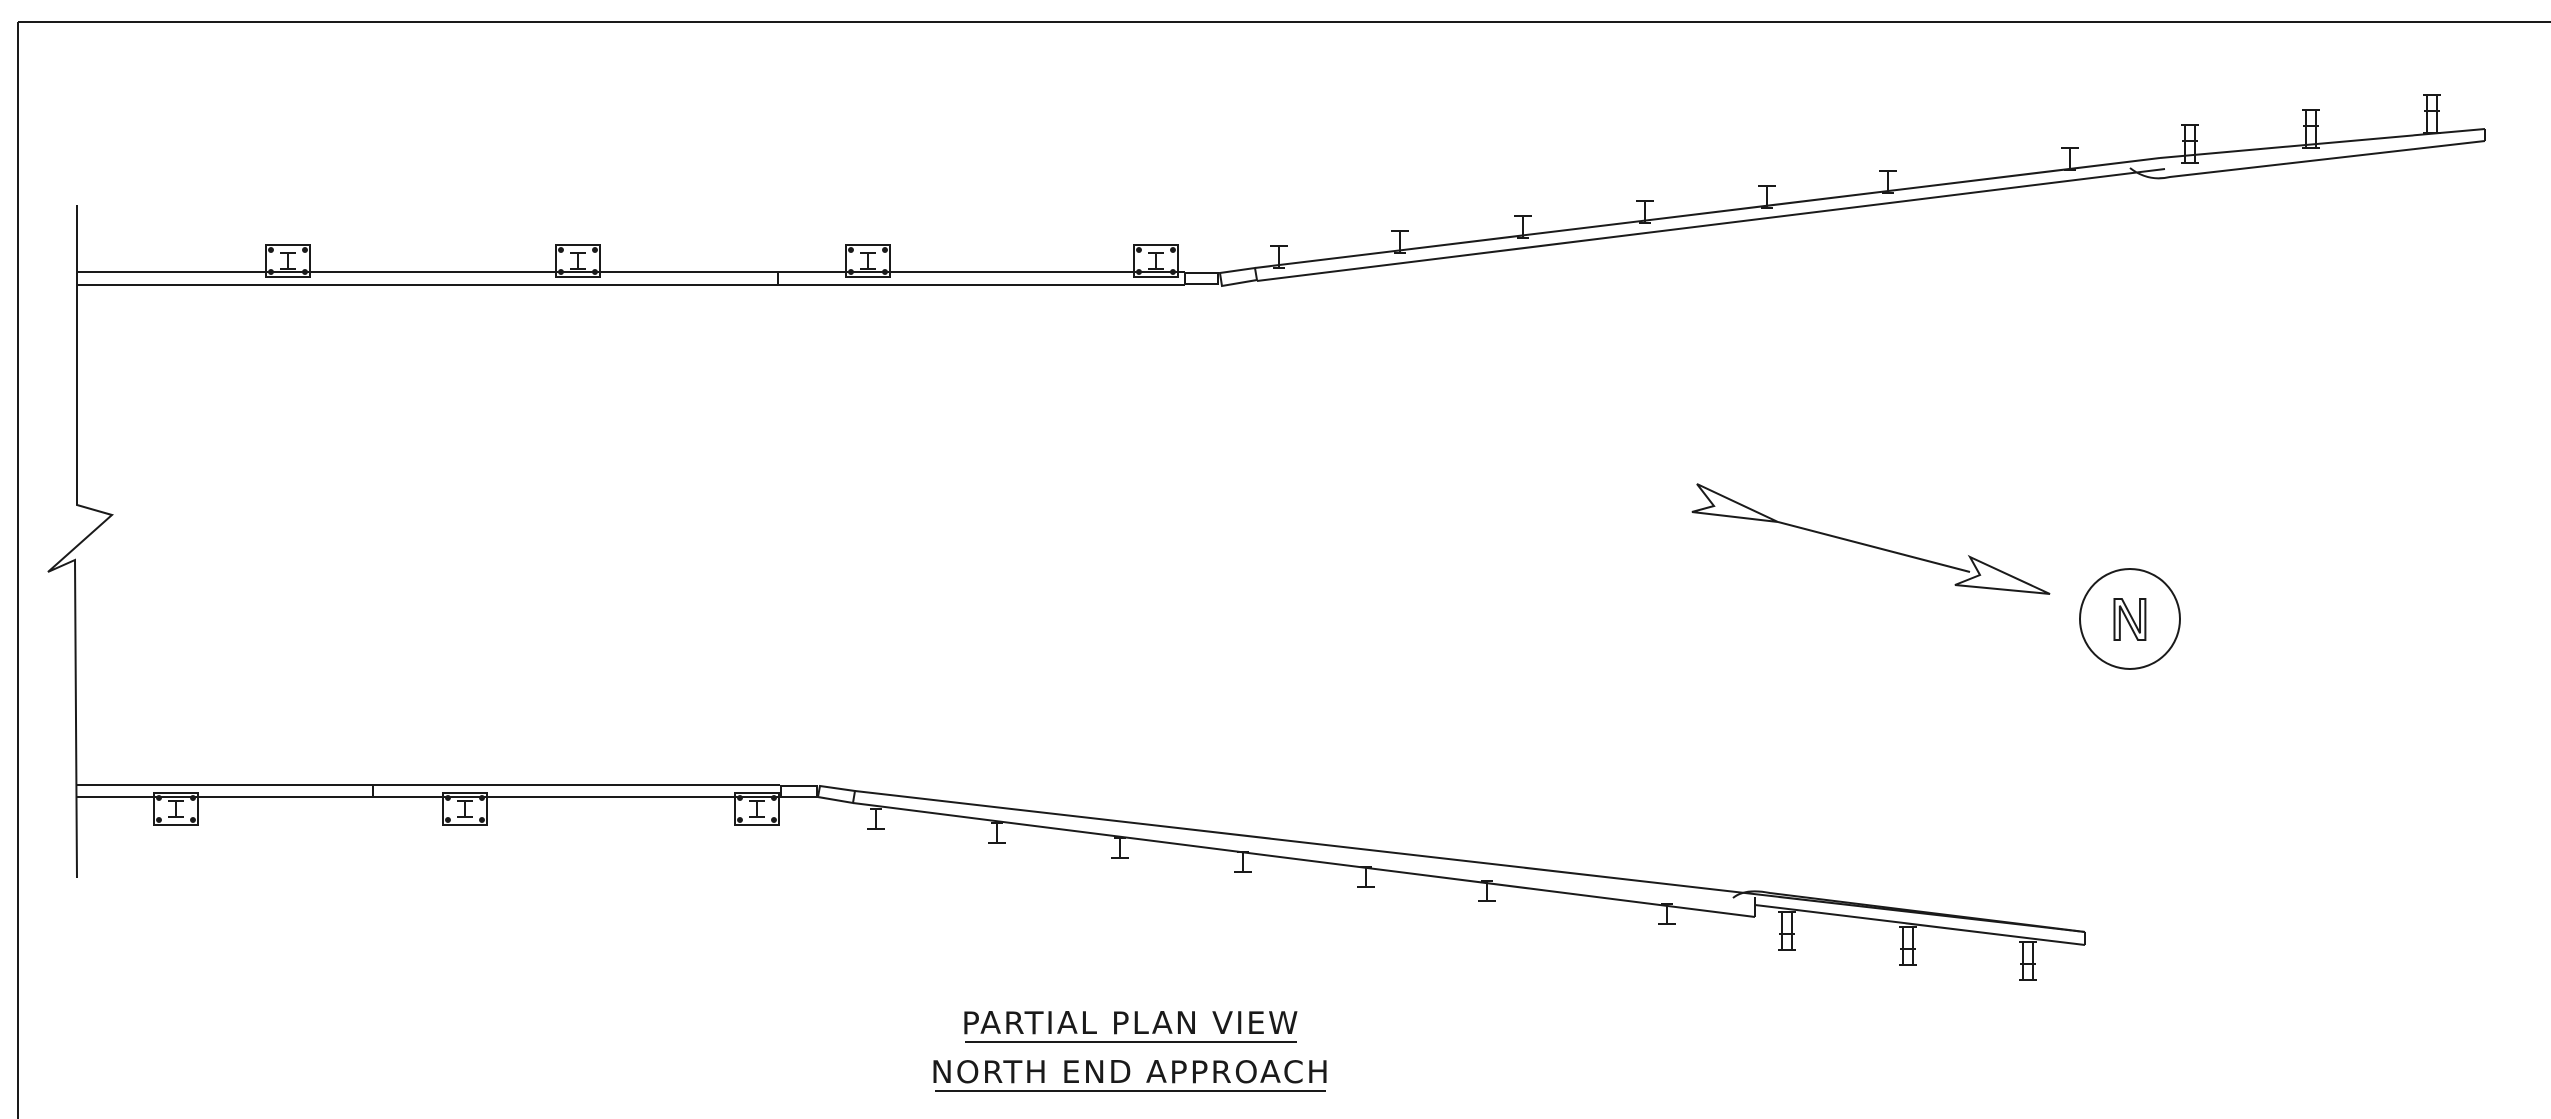 The width and height of the screenshot is (2551, 1119). What do you see at coordinates (1936, 576) in the screenshot?
I see `north-arrow-icon` at bounding box center [1936, 576].